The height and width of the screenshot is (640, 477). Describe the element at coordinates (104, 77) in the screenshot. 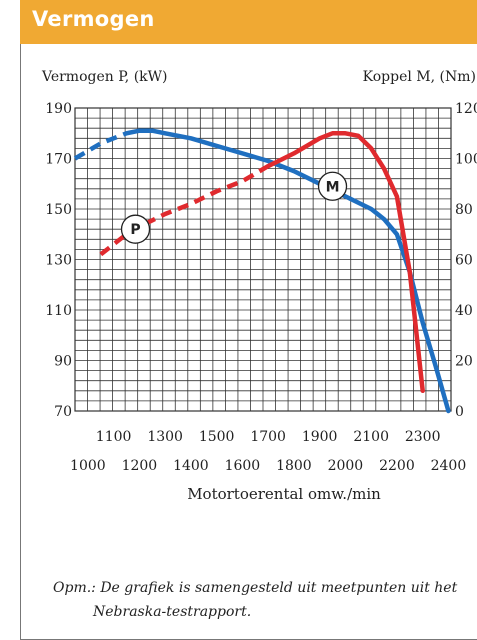

I see `left-axis-label: Vermogen P, (kW)` at that location.